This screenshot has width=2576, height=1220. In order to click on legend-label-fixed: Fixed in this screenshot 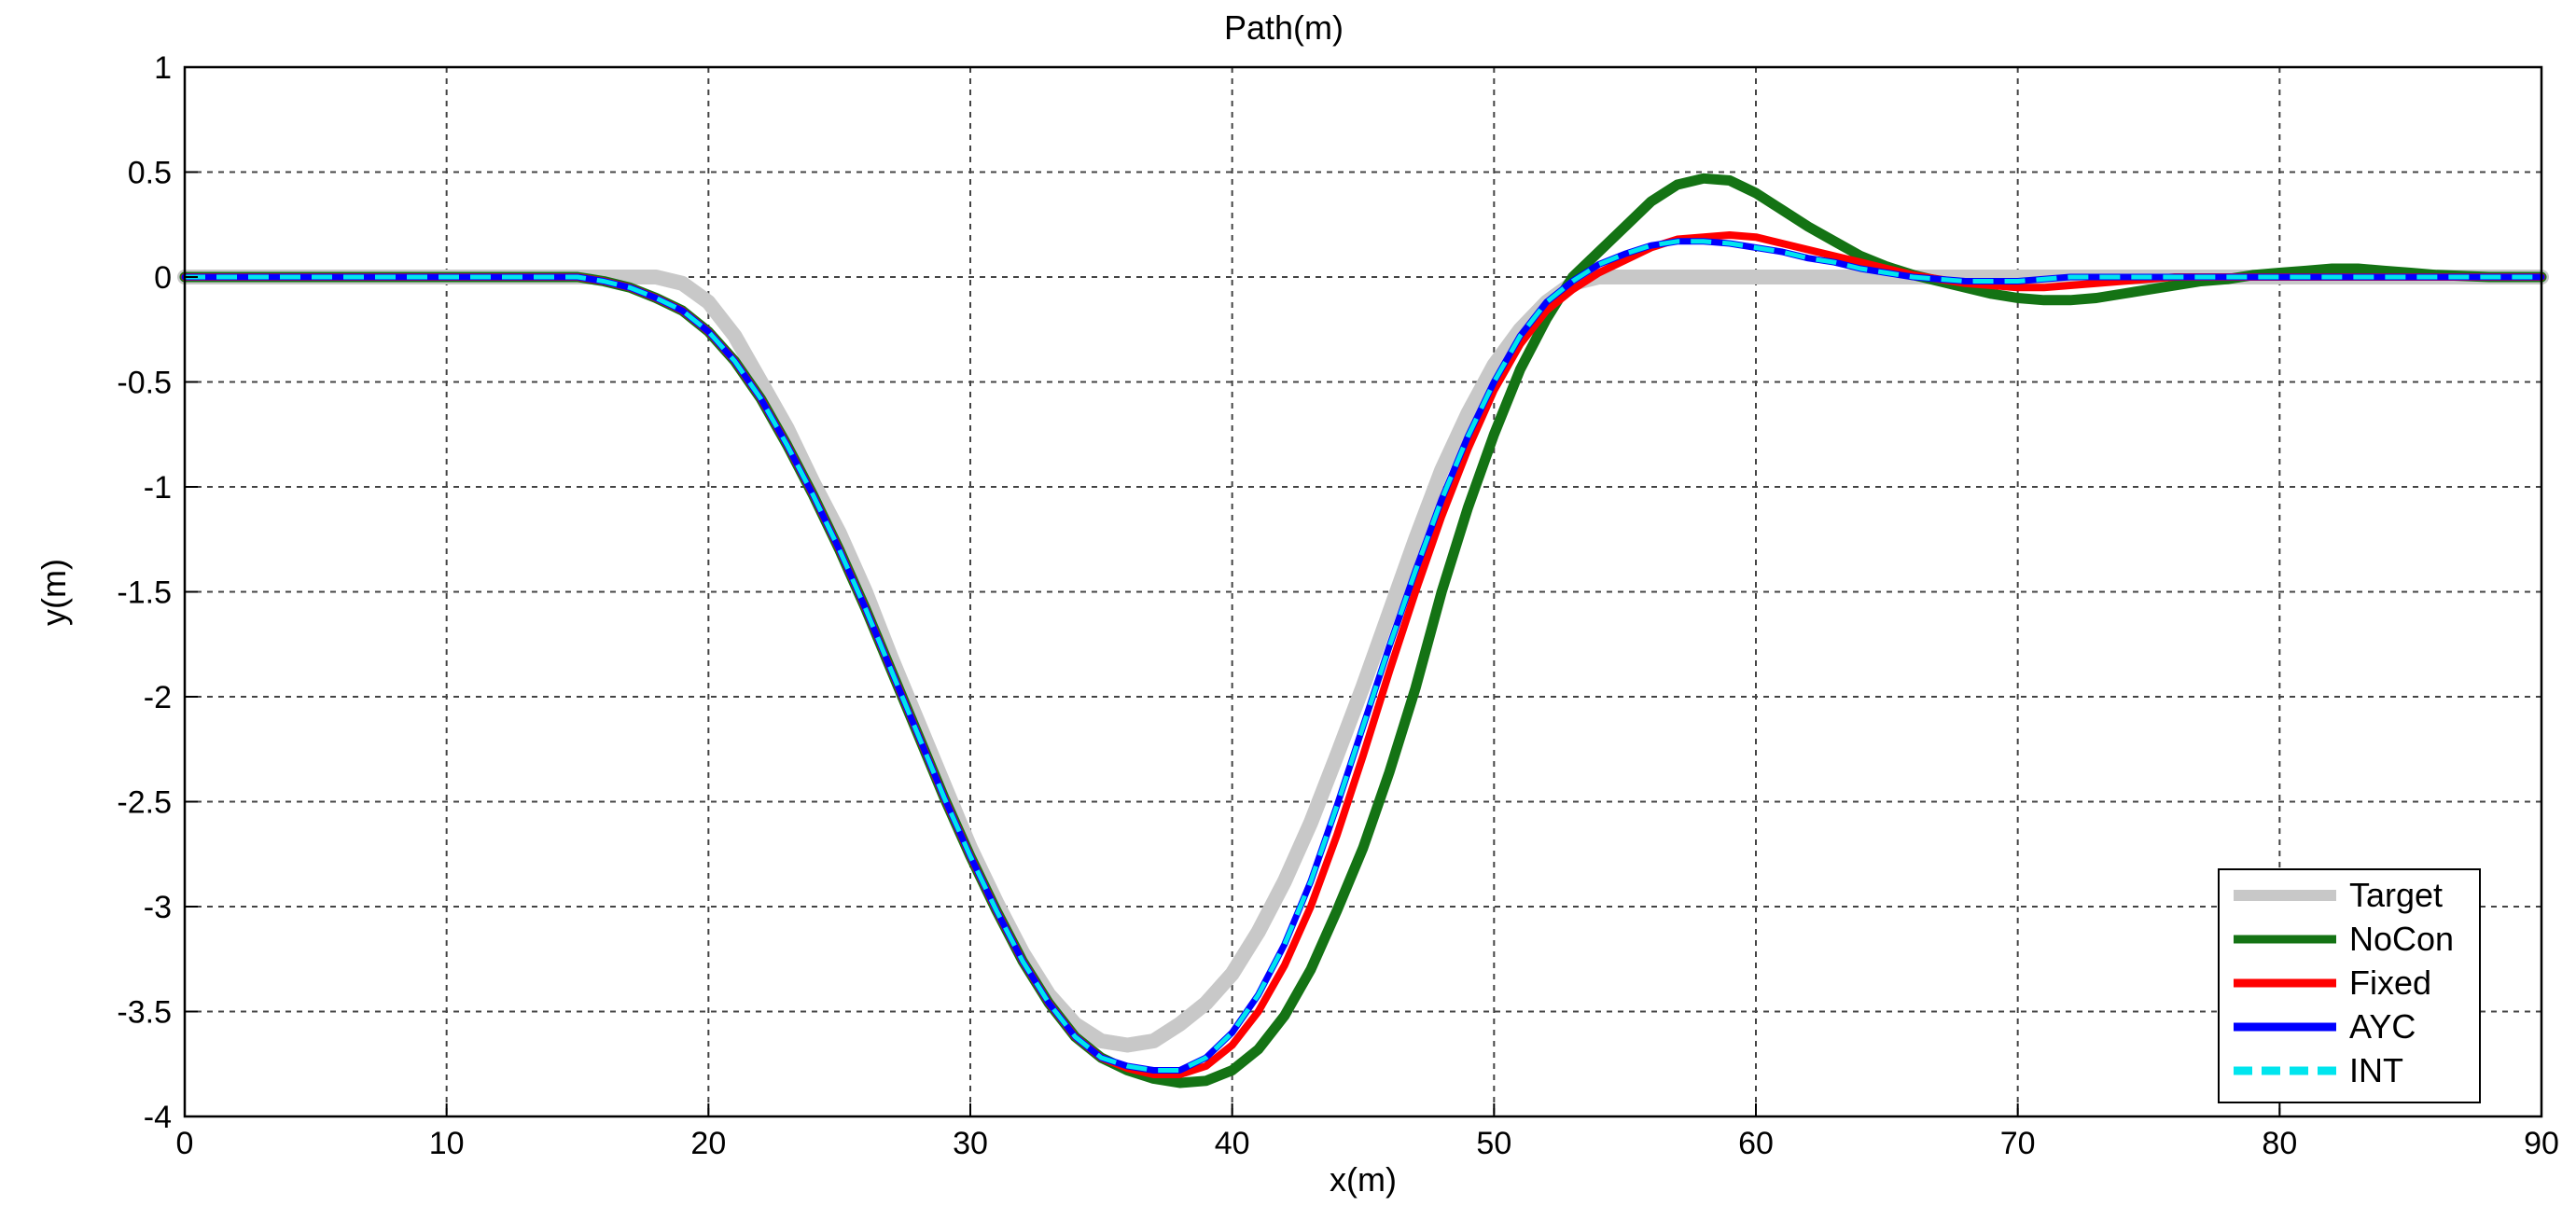, I will do `click(2390, 983)`.